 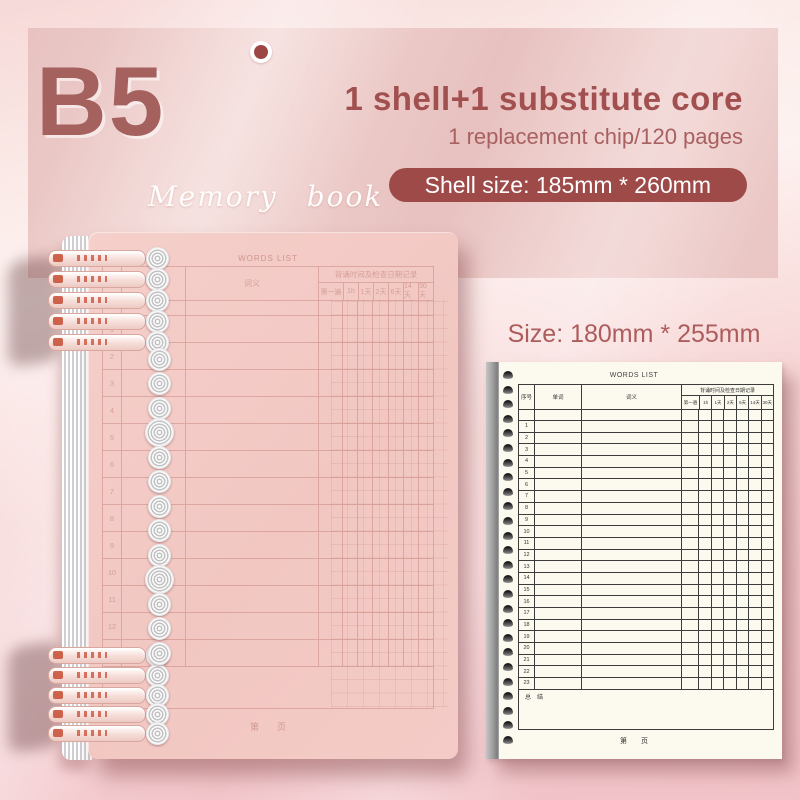 What do you see at coordinates (646, 496) in the screenshot?
I see `table-row: 7` at bounding box center [646, 496].